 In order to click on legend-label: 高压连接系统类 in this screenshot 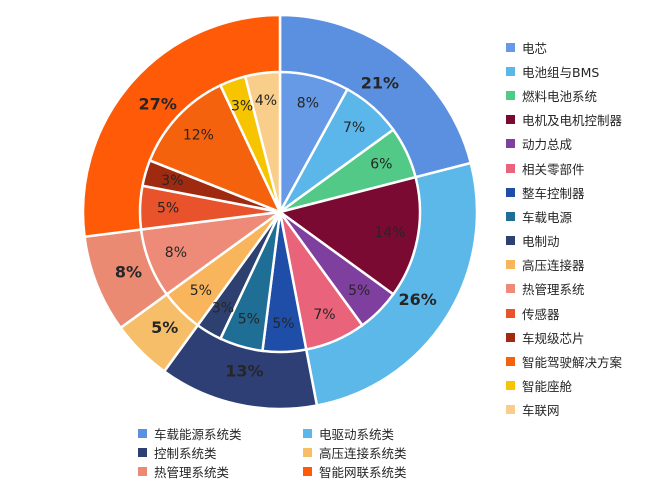, I will do `click(363, 453)`.